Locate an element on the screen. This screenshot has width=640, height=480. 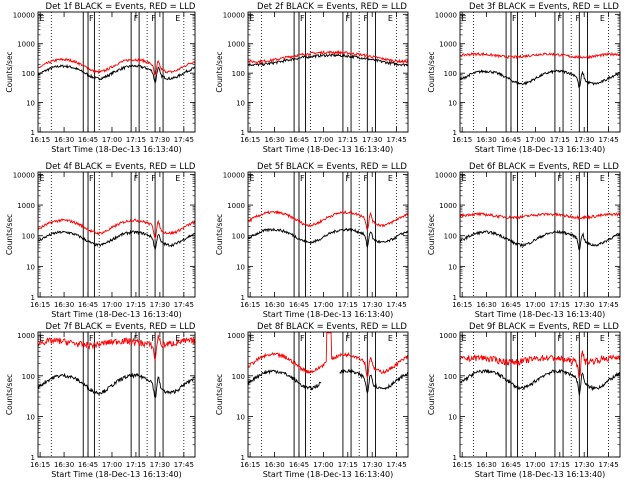
panel-title: Det 6f BLACK = Events, RED = LLD is located at coordinates (544, 167).